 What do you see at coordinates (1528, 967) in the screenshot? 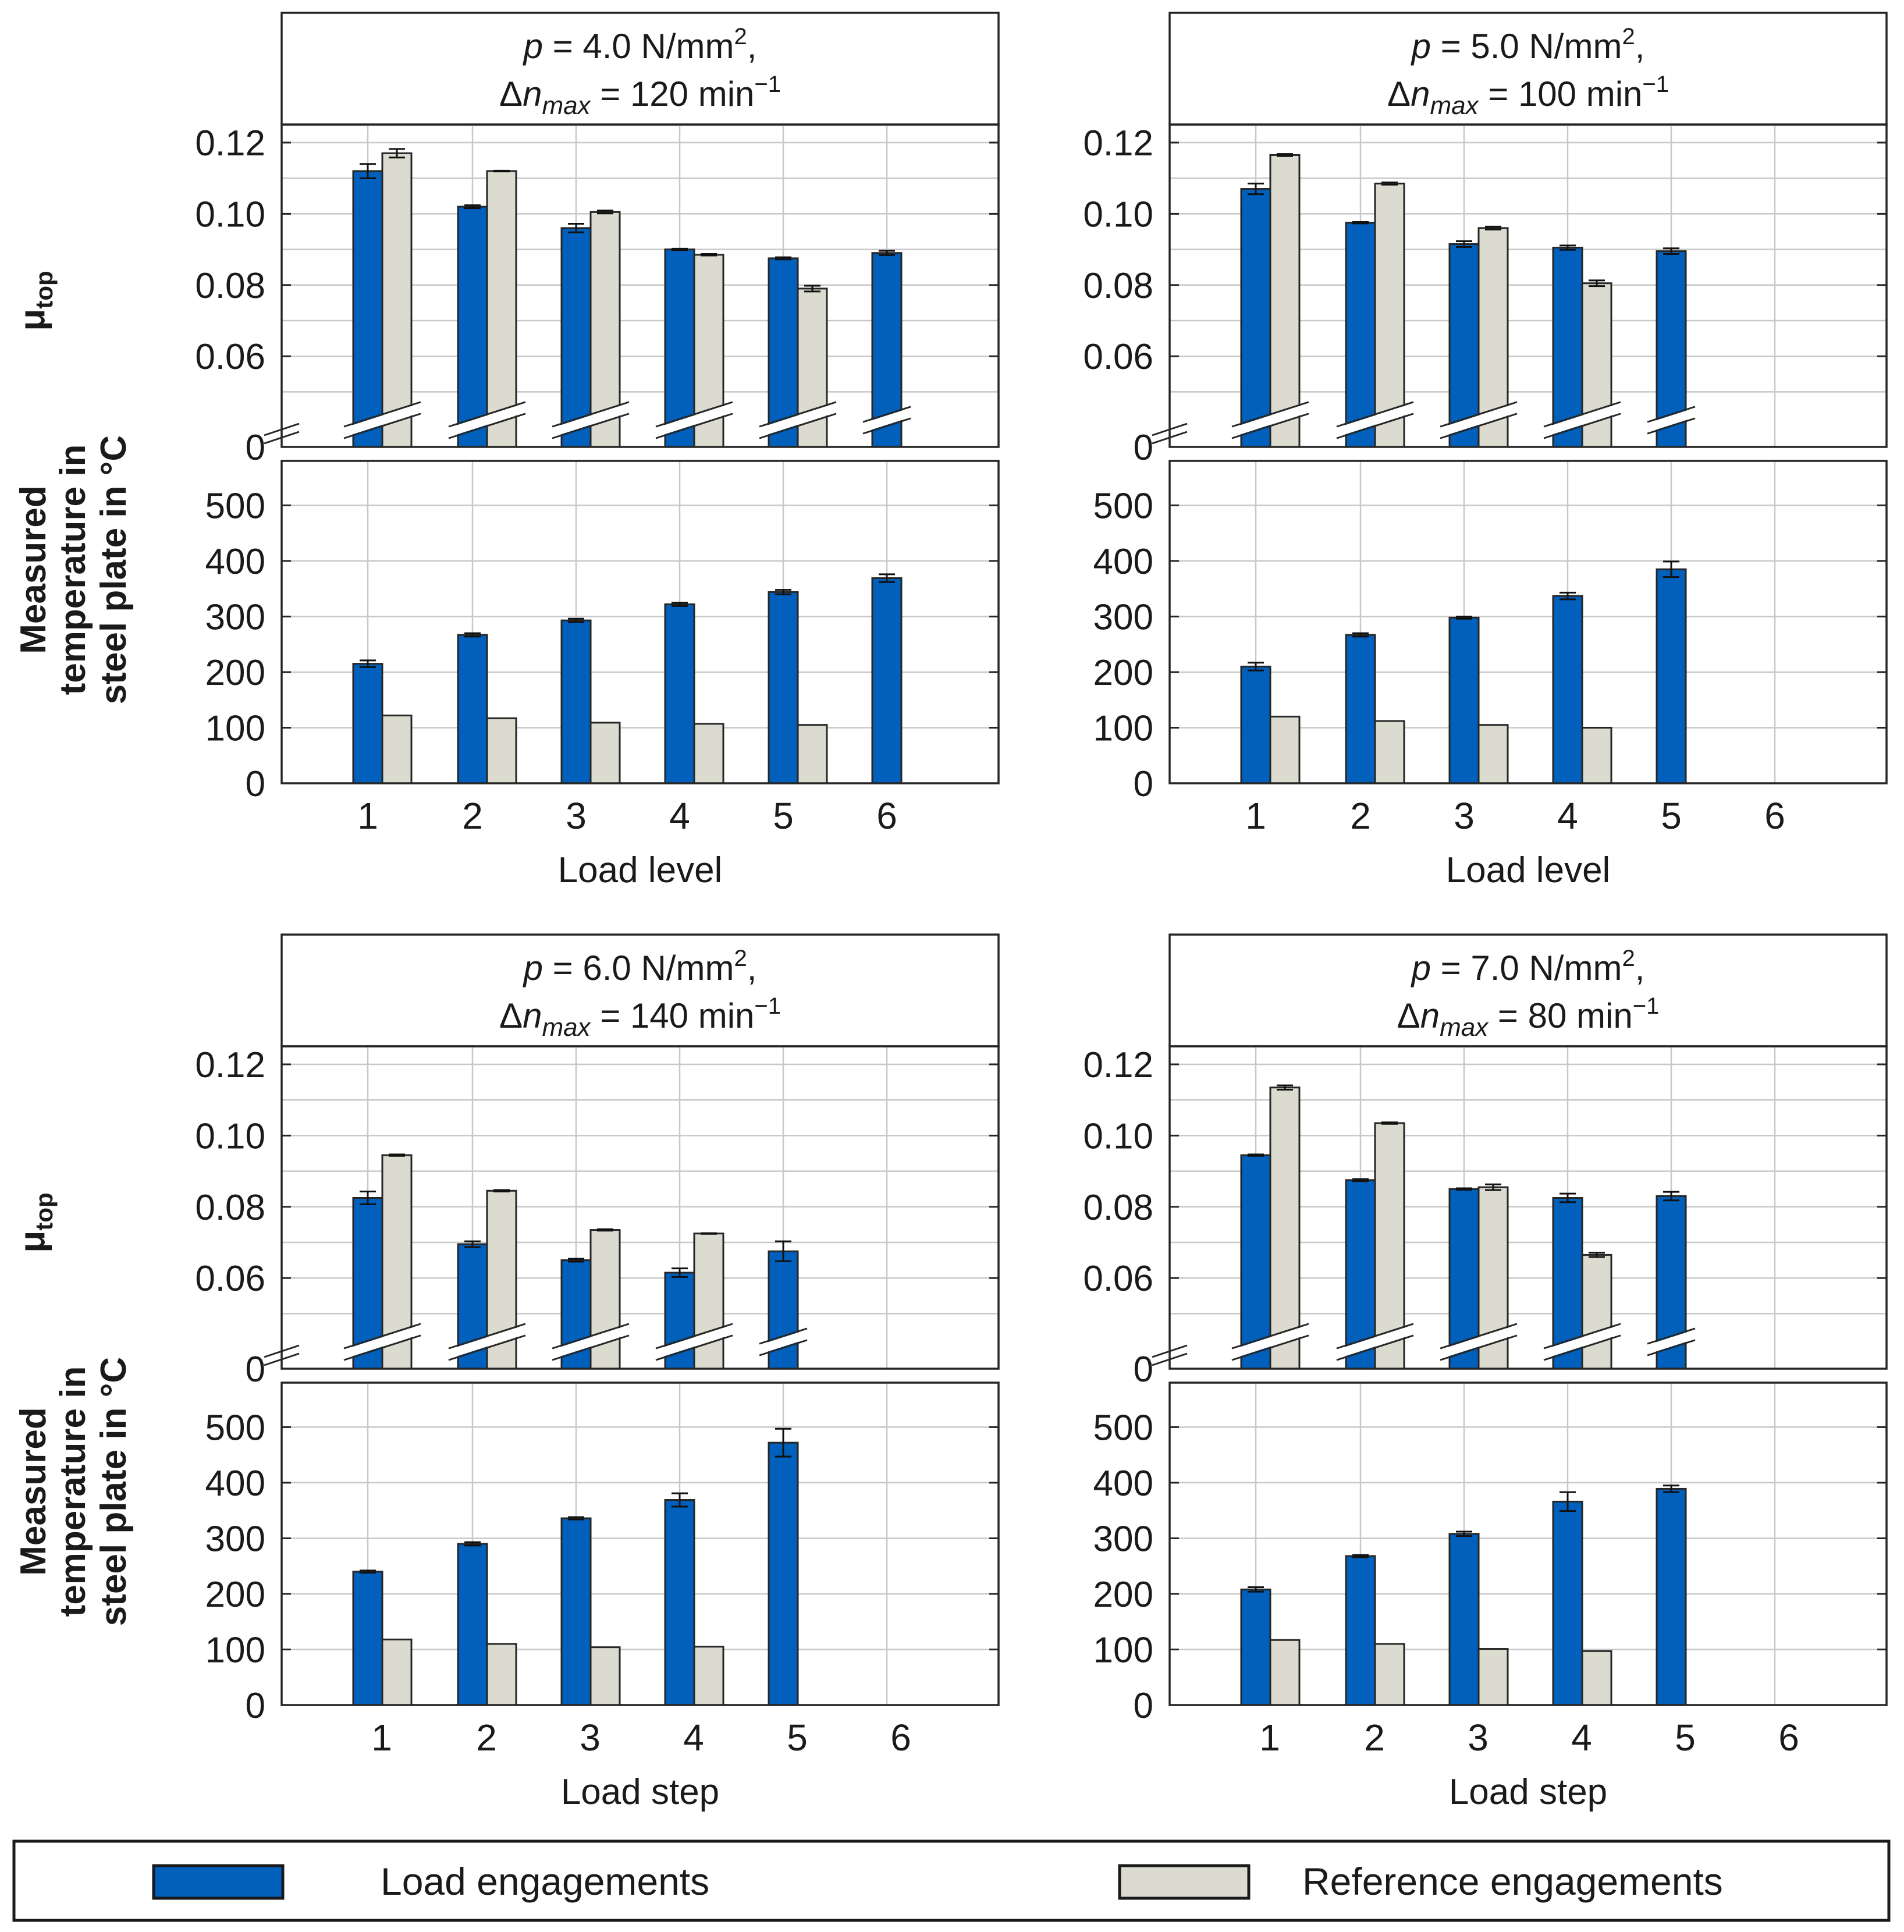
I see `panel-title-pressure: p = 7.0 N/mm2,` at bounding box center [1528, 967].